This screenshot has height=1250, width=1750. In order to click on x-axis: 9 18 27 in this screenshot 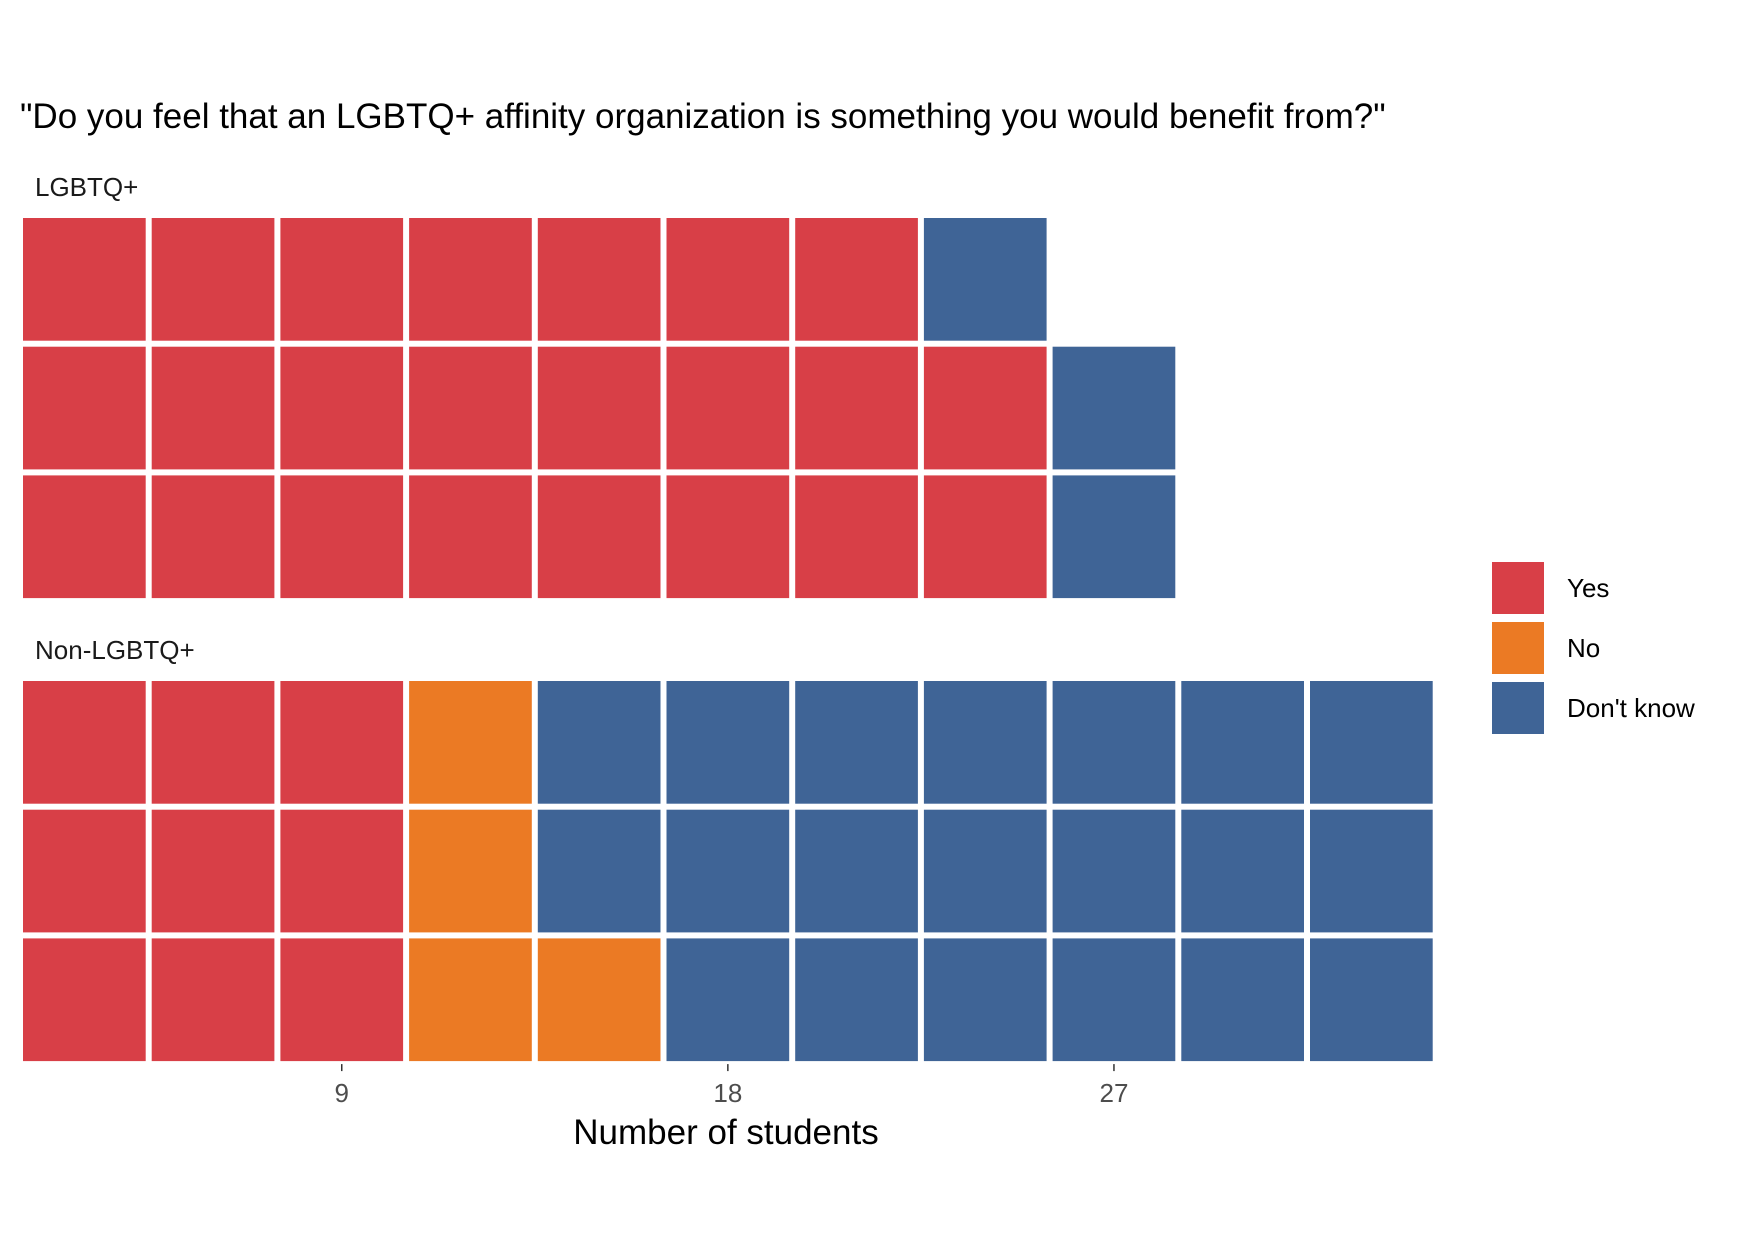, I will do `click(731, 1086)`.